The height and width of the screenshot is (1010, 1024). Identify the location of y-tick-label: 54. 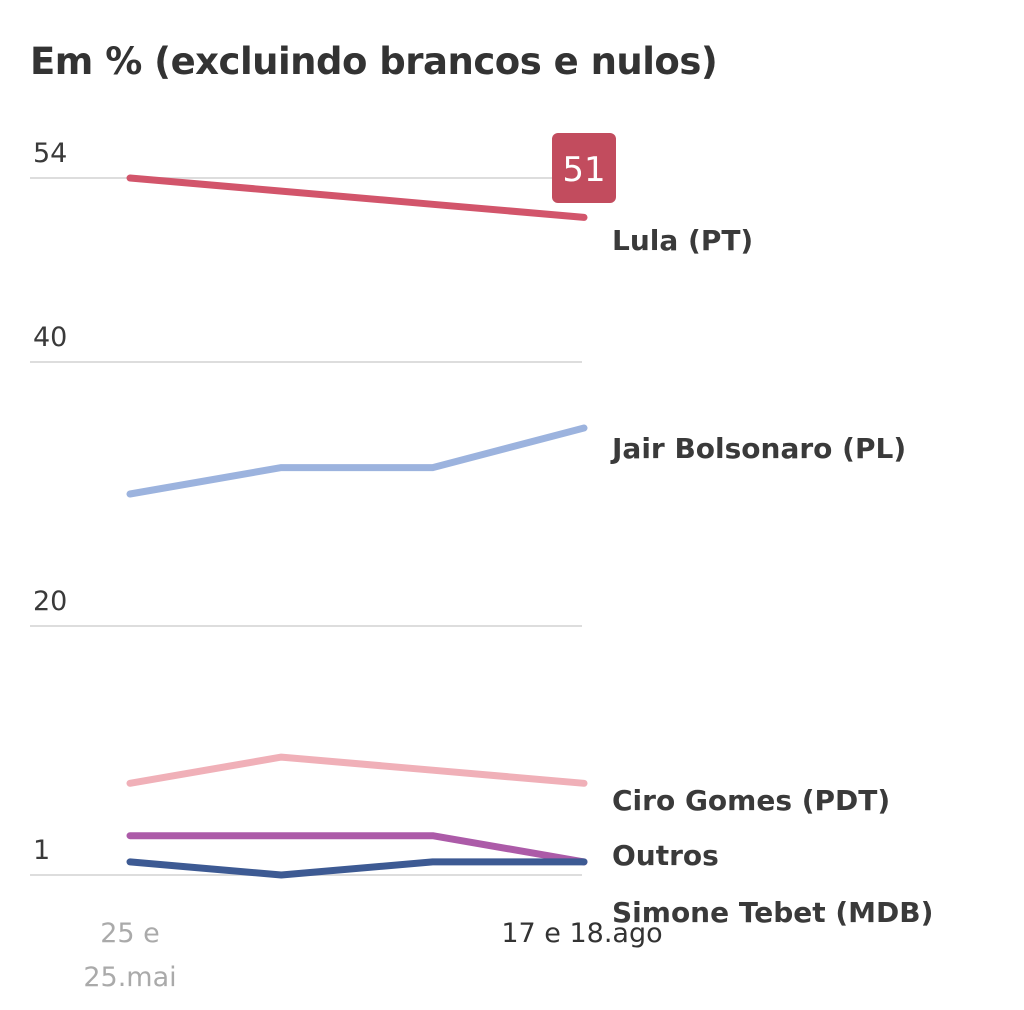
(50, 153).